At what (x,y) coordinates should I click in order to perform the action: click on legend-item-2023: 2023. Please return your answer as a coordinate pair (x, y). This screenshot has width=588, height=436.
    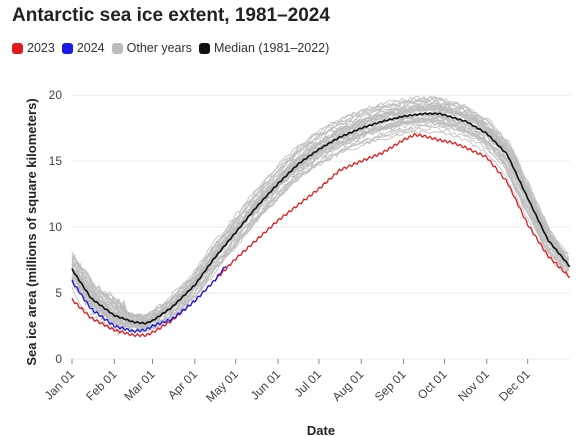
    Looking at the image, I should click on (33, 48).